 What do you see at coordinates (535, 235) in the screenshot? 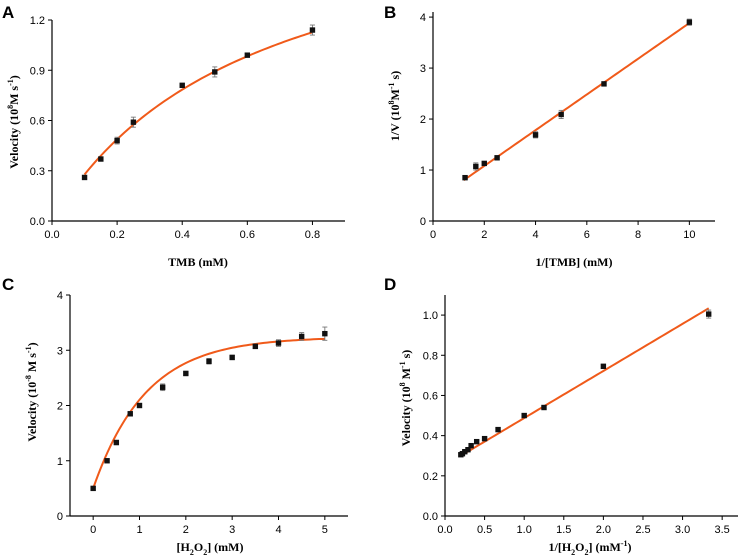
I see `panel-b-x-tick-label: 4` at bounding box center [535, 235].